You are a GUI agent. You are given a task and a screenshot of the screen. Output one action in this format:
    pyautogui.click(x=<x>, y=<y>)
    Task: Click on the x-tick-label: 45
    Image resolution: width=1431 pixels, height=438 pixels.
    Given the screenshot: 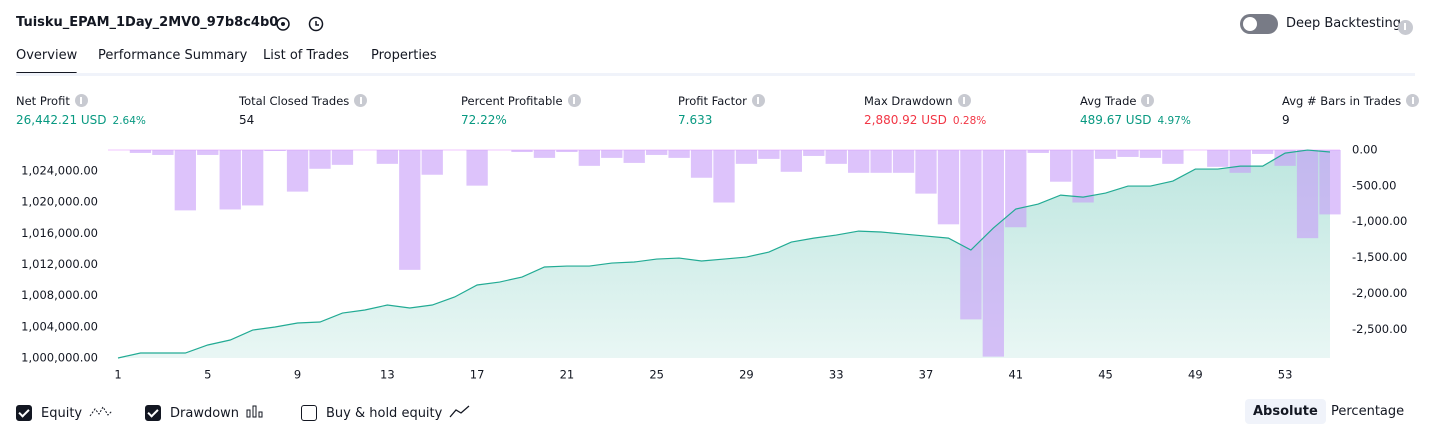 What is the action you would take?
    pyautogui.click(x=1105, y=375)
    